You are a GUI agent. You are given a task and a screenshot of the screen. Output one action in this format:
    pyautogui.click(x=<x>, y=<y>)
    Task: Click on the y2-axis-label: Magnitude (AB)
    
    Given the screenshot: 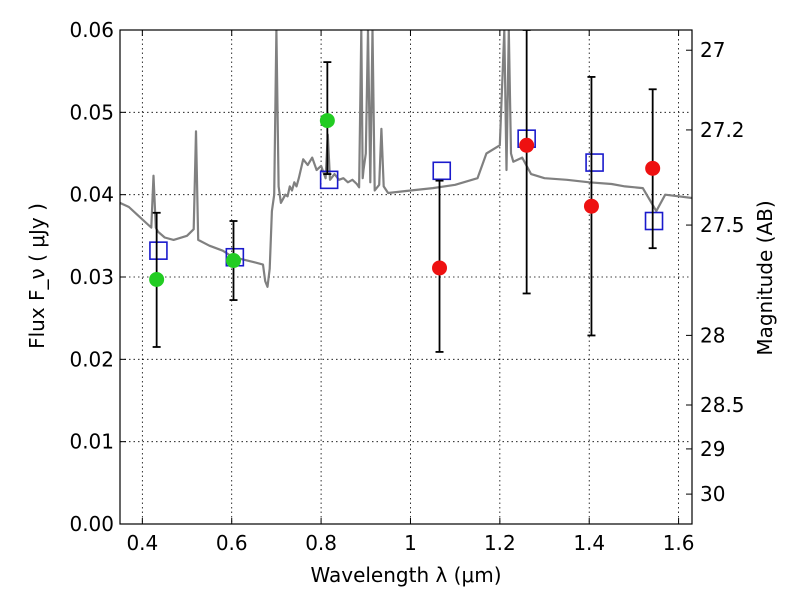 What is the action you would take?
    pyautogui.click(x=765, y=277)
    